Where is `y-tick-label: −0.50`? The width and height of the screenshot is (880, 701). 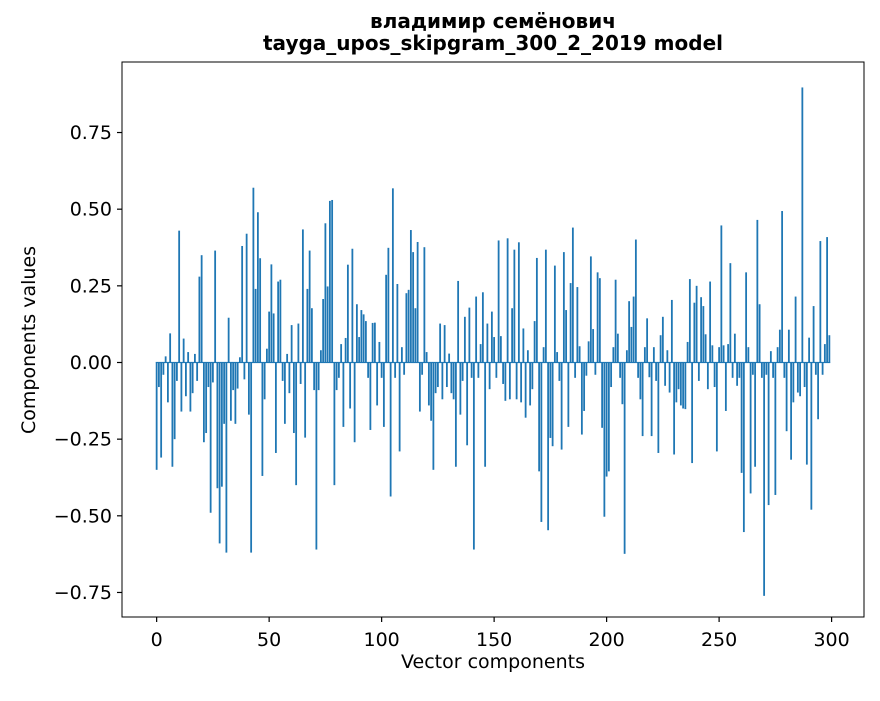 y-tick-label: −0.50 is located at coordinates (83, 516).